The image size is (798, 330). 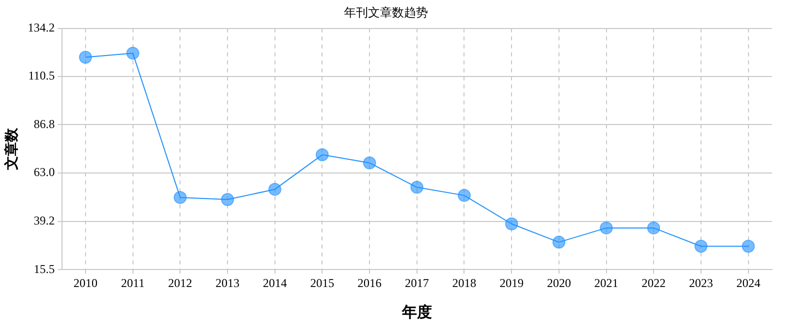 I want to click on chart-title: 年刊文章数趋势, so click(x=386, y=12).